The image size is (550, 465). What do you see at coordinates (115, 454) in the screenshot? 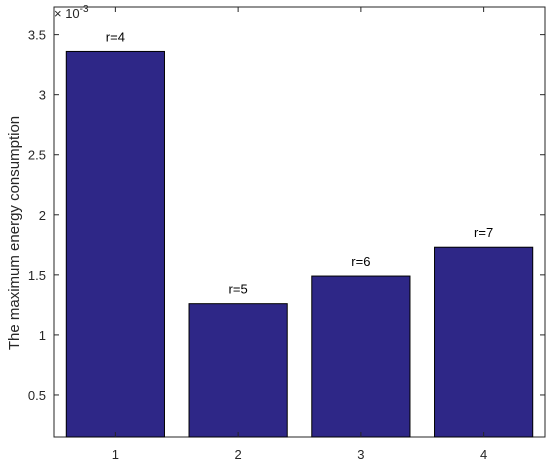
I see `x-tick-label-1: 1` at bounding box center [115, 454].